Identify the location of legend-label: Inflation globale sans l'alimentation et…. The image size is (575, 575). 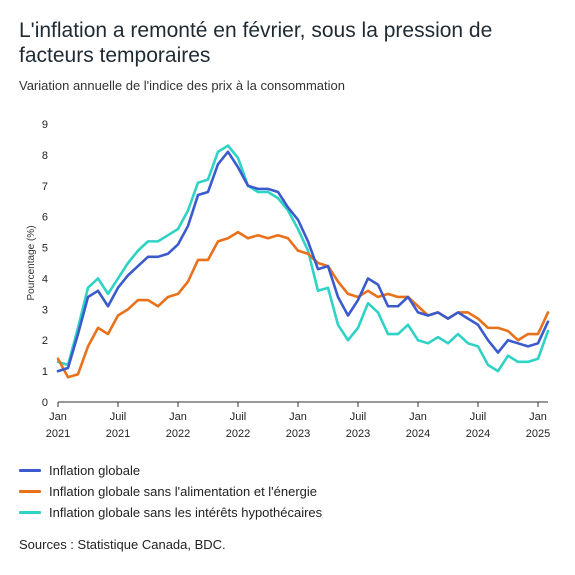
(183, 491).